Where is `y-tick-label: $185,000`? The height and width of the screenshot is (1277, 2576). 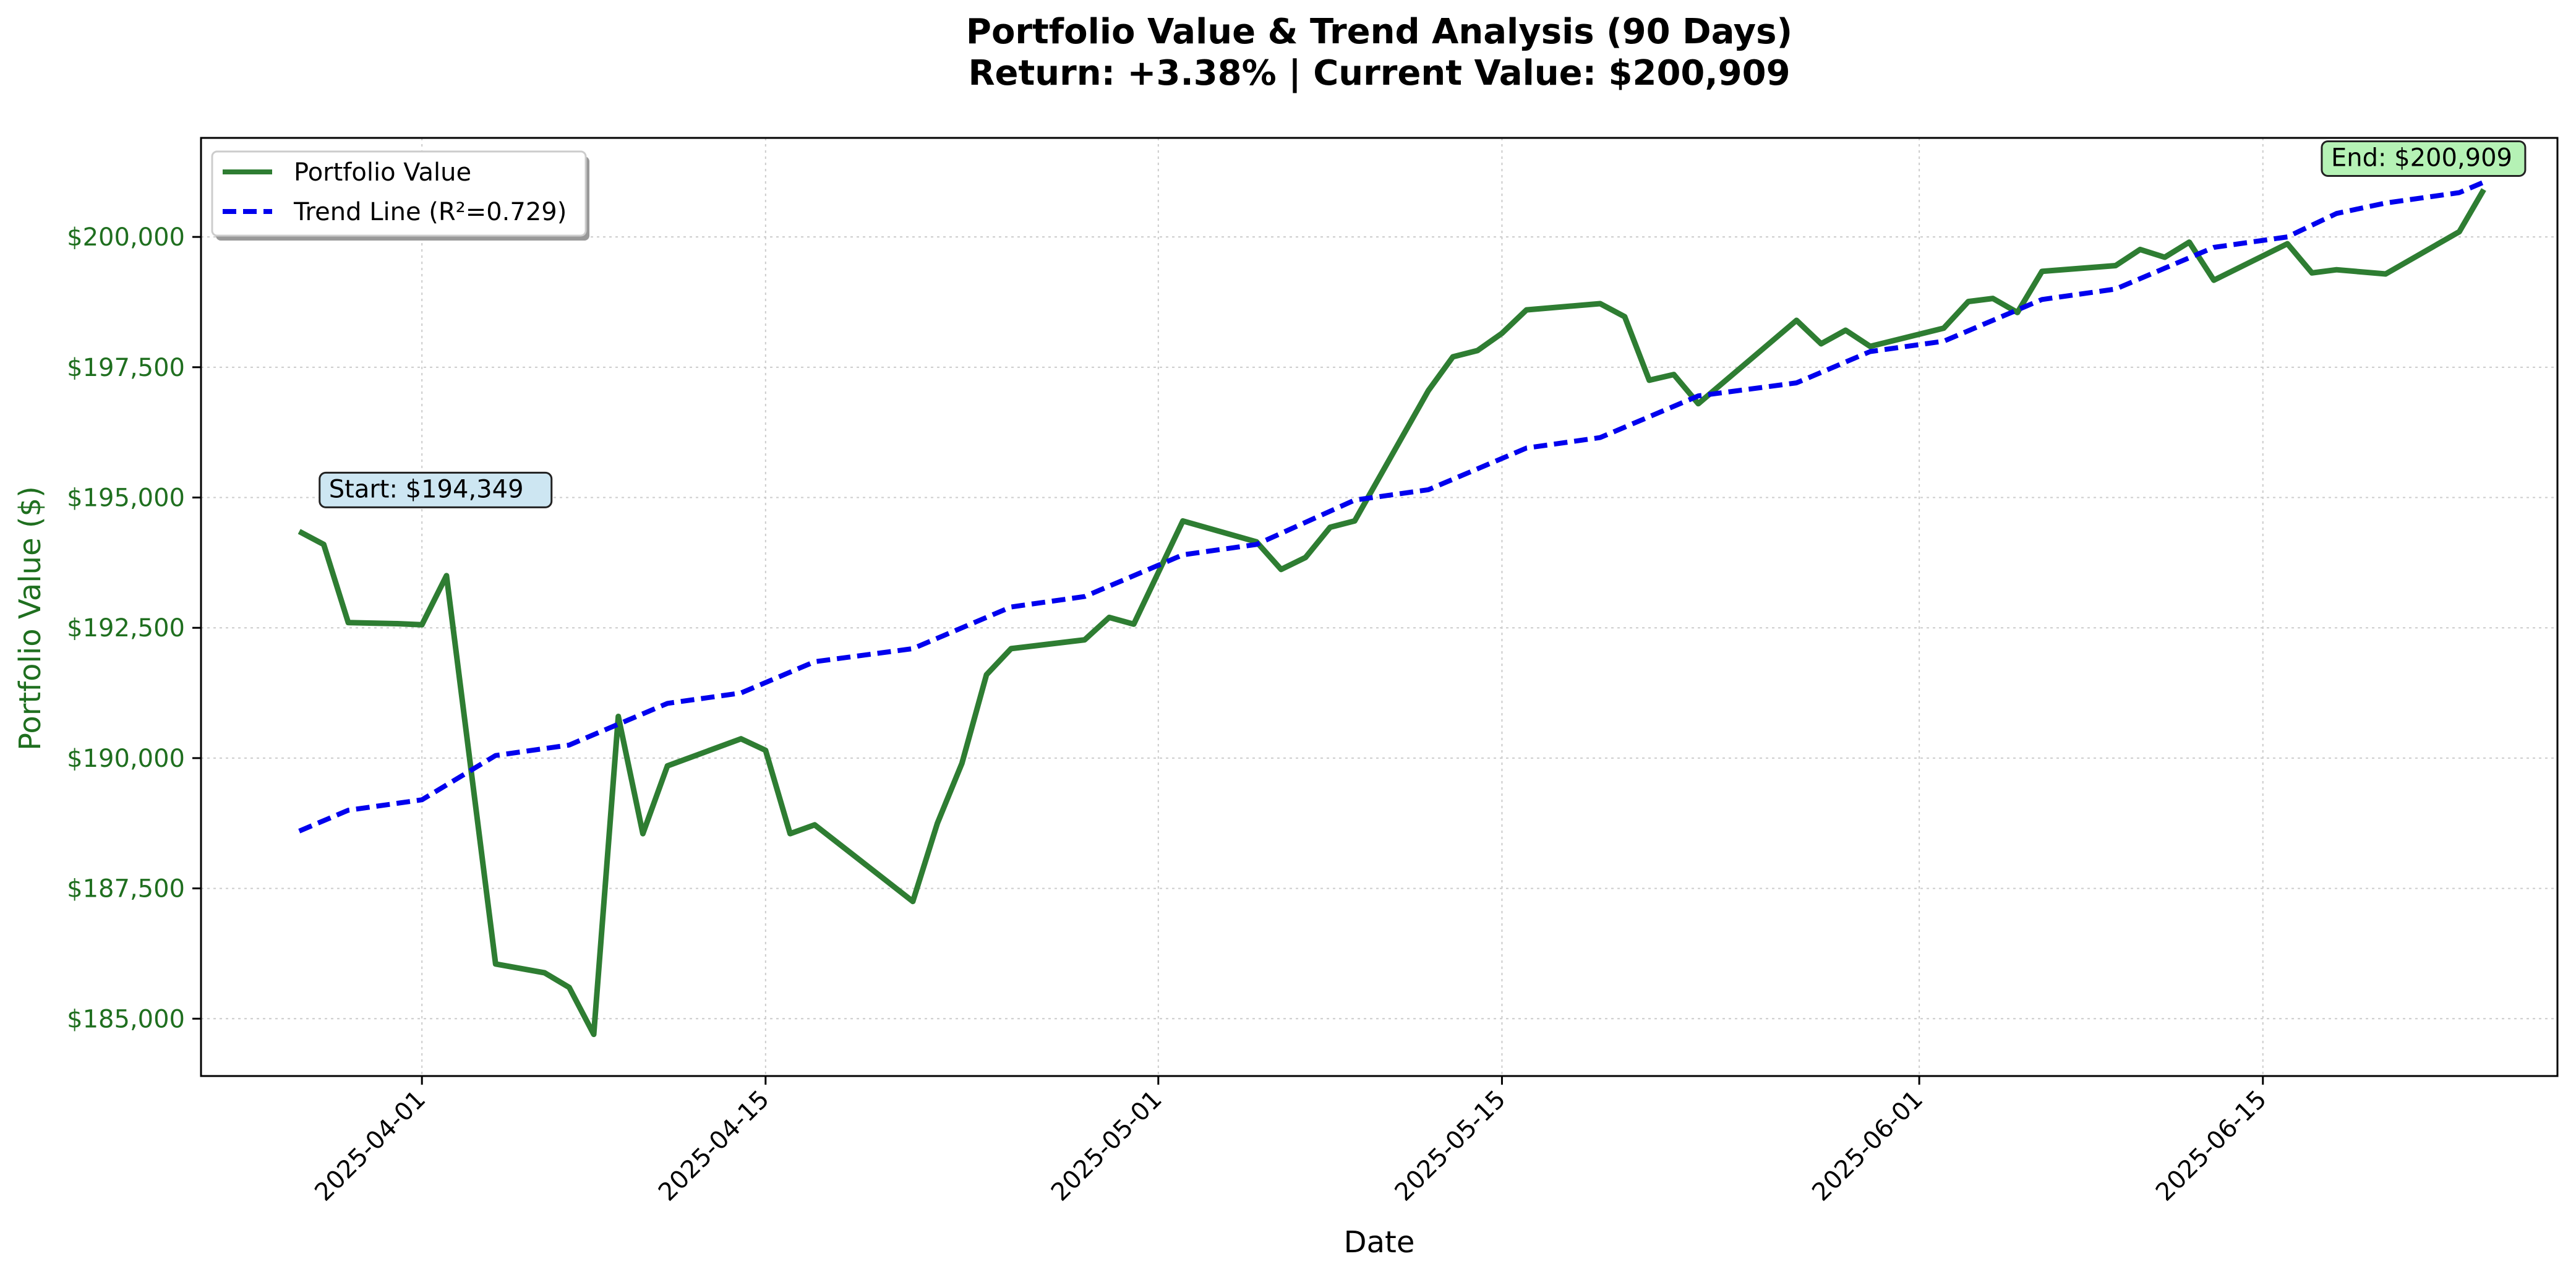
y-tick-label: $185,000 is located at coordinates (126, 1019).